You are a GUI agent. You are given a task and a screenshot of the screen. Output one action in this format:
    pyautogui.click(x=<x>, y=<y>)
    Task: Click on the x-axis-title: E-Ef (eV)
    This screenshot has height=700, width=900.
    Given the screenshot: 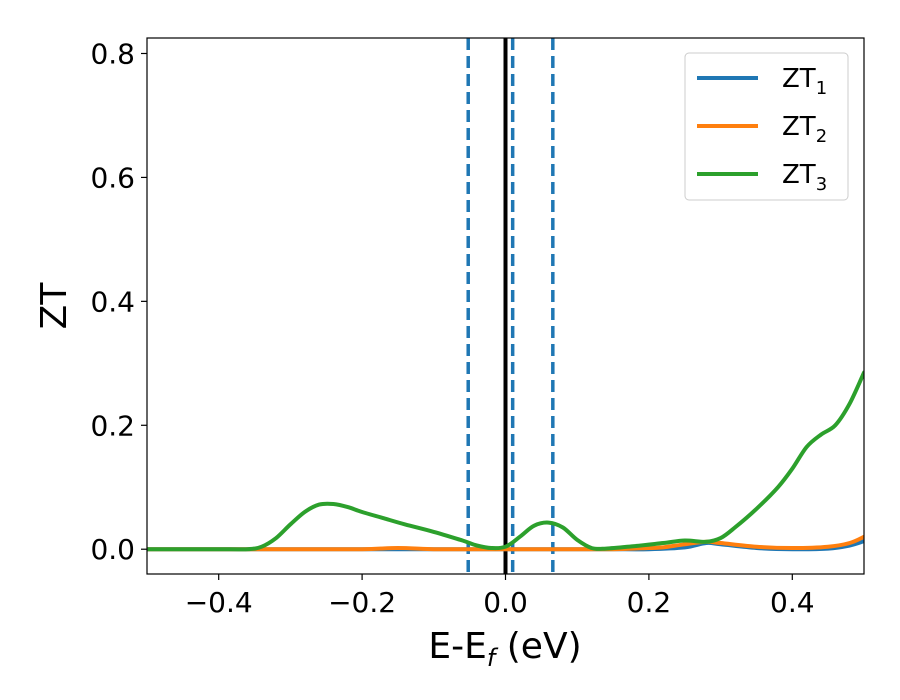 What is the action you would take?
    pyautogui.click(x=504, y=649)
    